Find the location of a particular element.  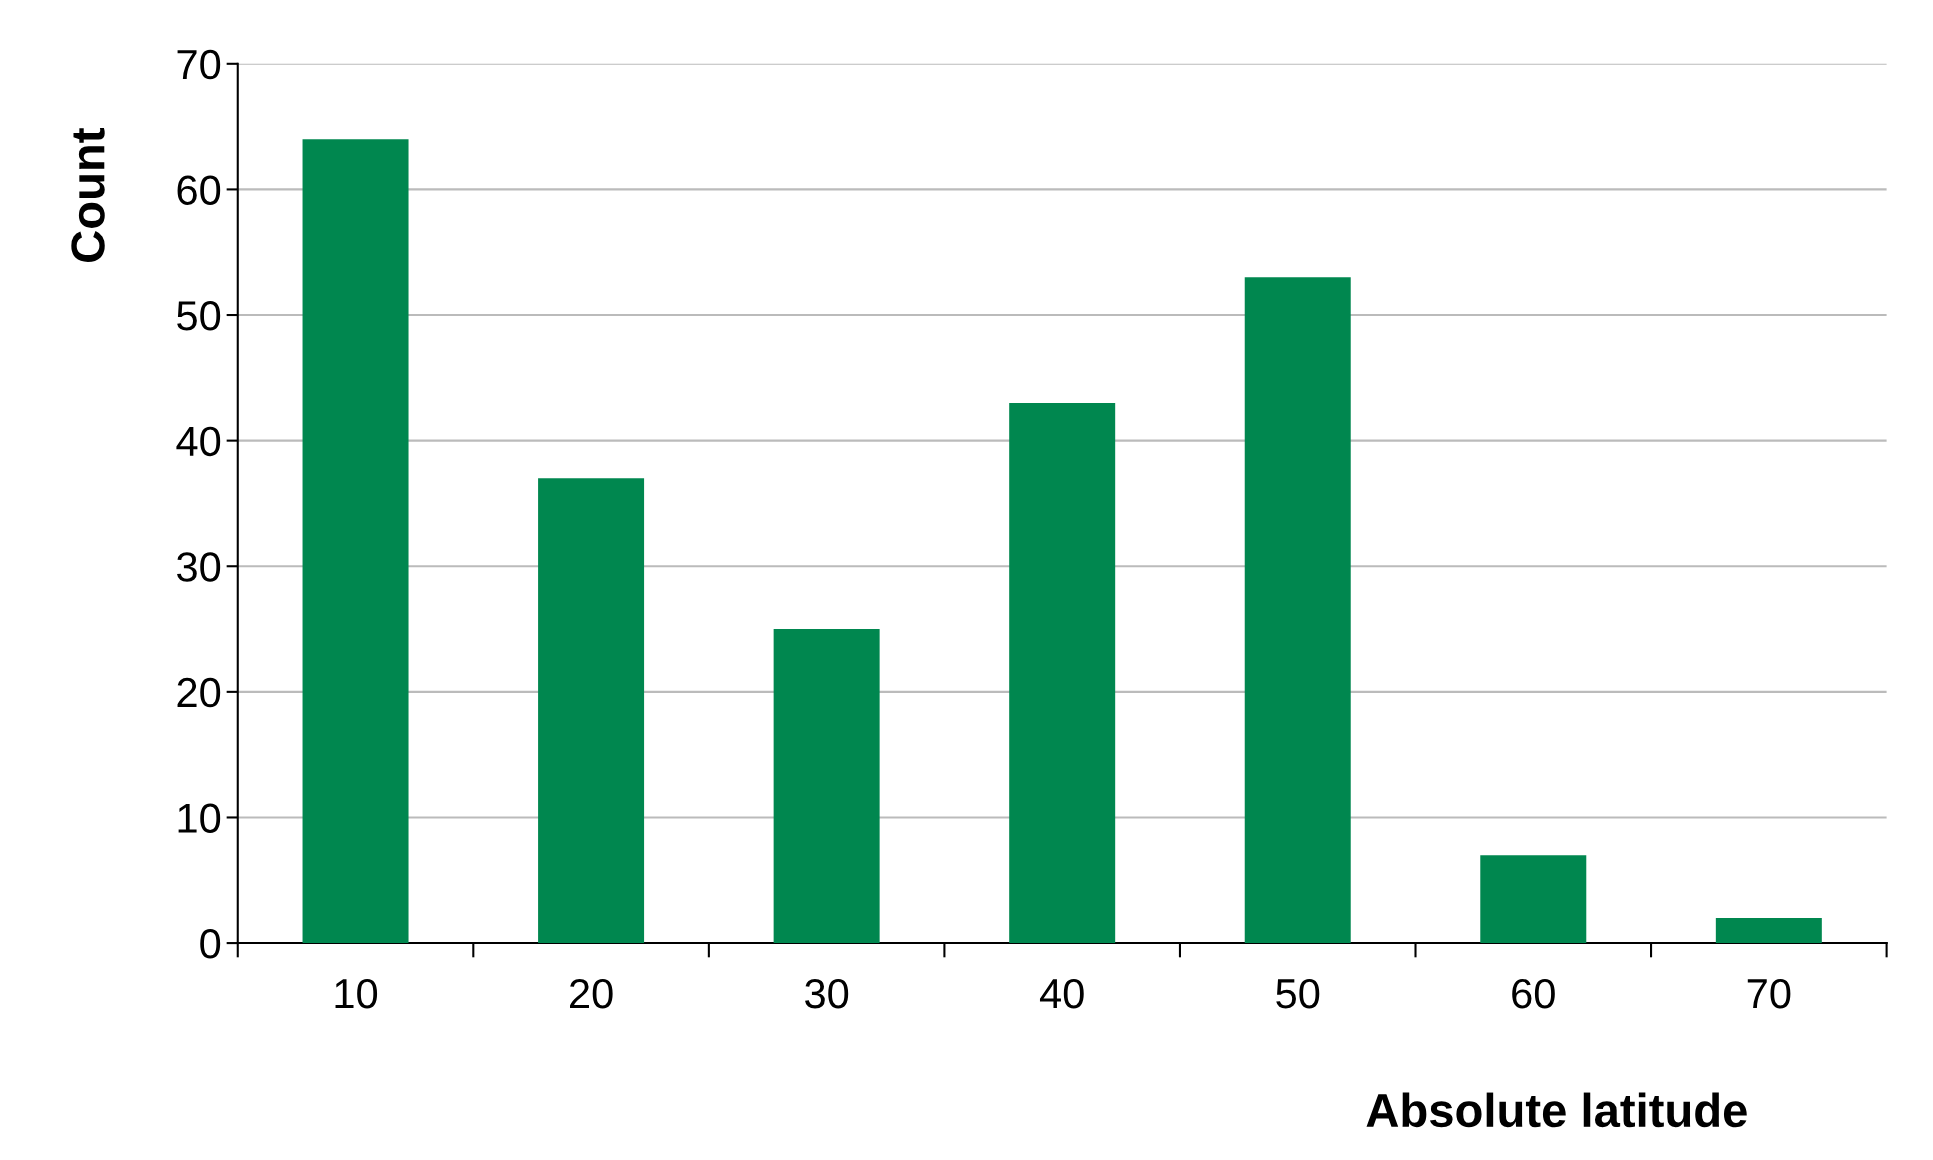

x-tick-label: 10 is located at coordinates (356, 993).